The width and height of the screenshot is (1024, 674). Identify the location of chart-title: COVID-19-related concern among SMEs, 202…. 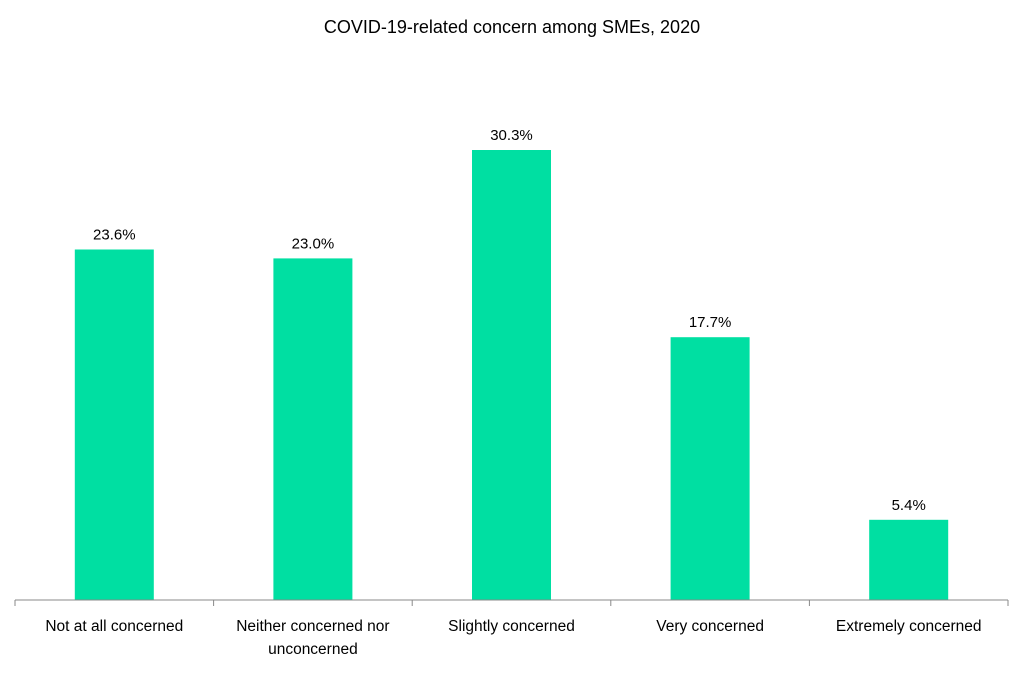
(512, 27).